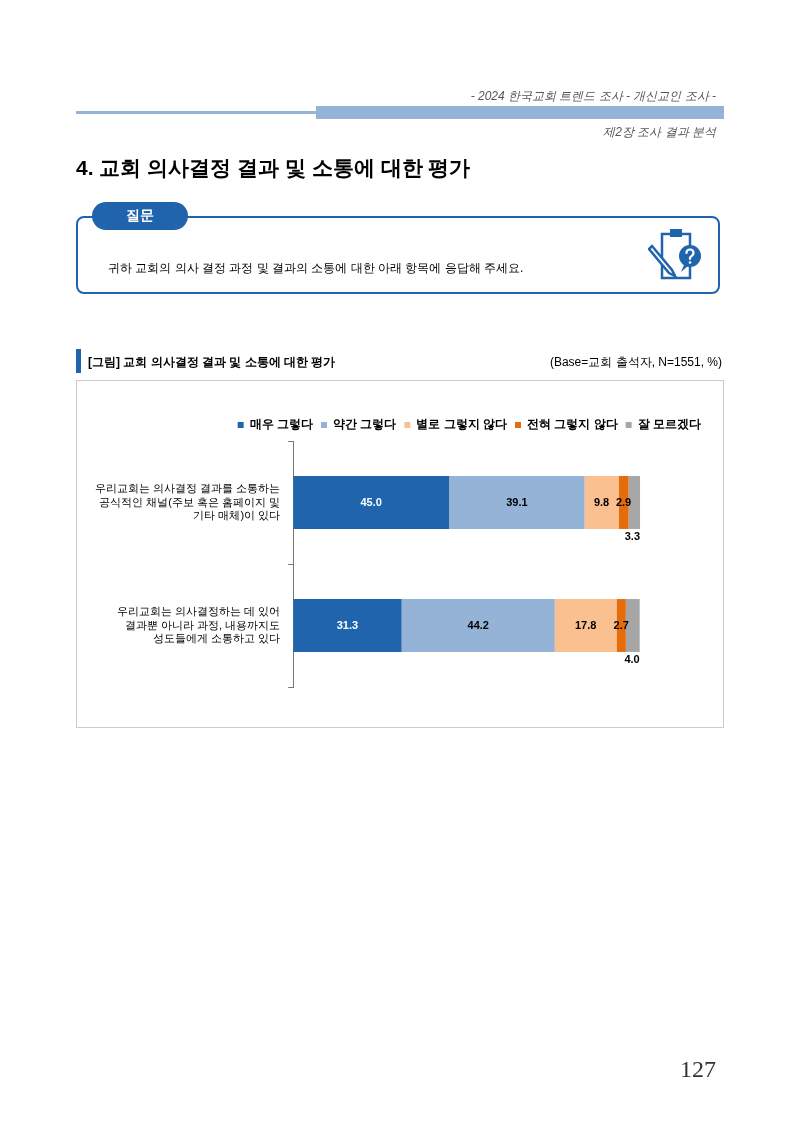 Image resolution: width=800 pixels, height=1131 pixels. I want to click on data-label: 44.2, so click(478, 624).